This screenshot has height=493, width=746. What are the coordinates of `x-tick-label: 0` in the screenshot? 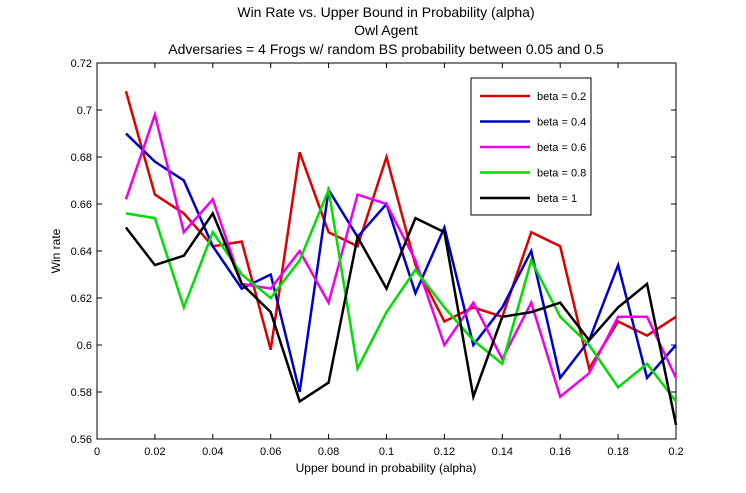 It's located at (97, 452).